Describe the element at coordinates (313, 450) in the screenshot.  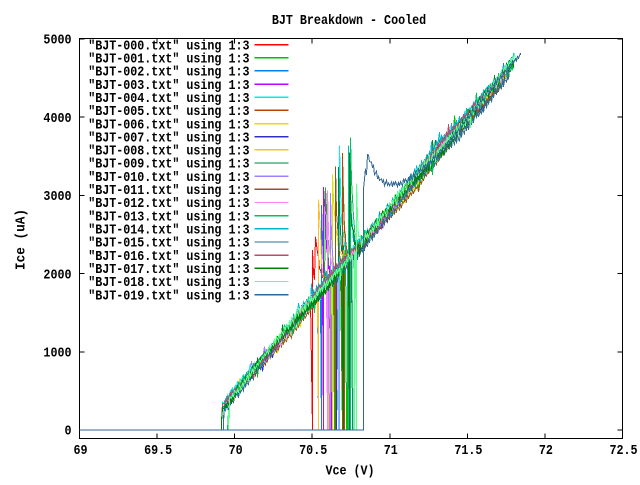
I see `svg-text: 70.5` at that location.